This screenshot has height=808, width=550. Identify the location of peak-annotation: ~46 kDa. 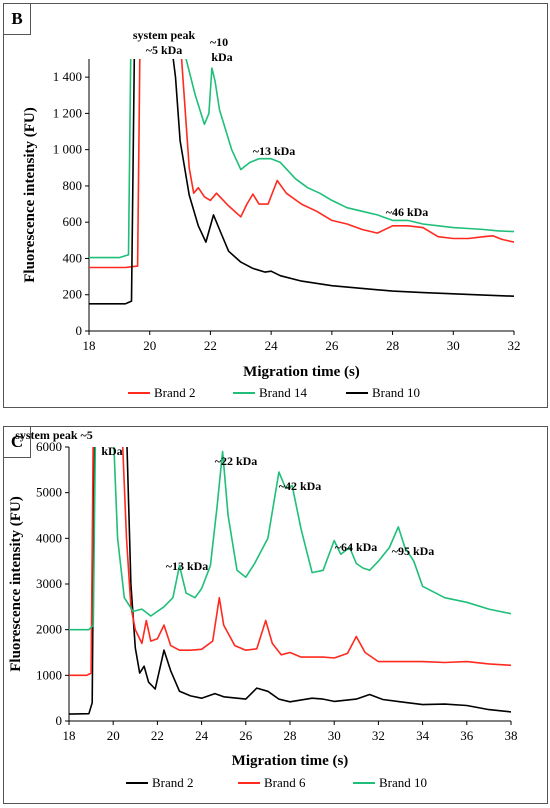
(407, 212).